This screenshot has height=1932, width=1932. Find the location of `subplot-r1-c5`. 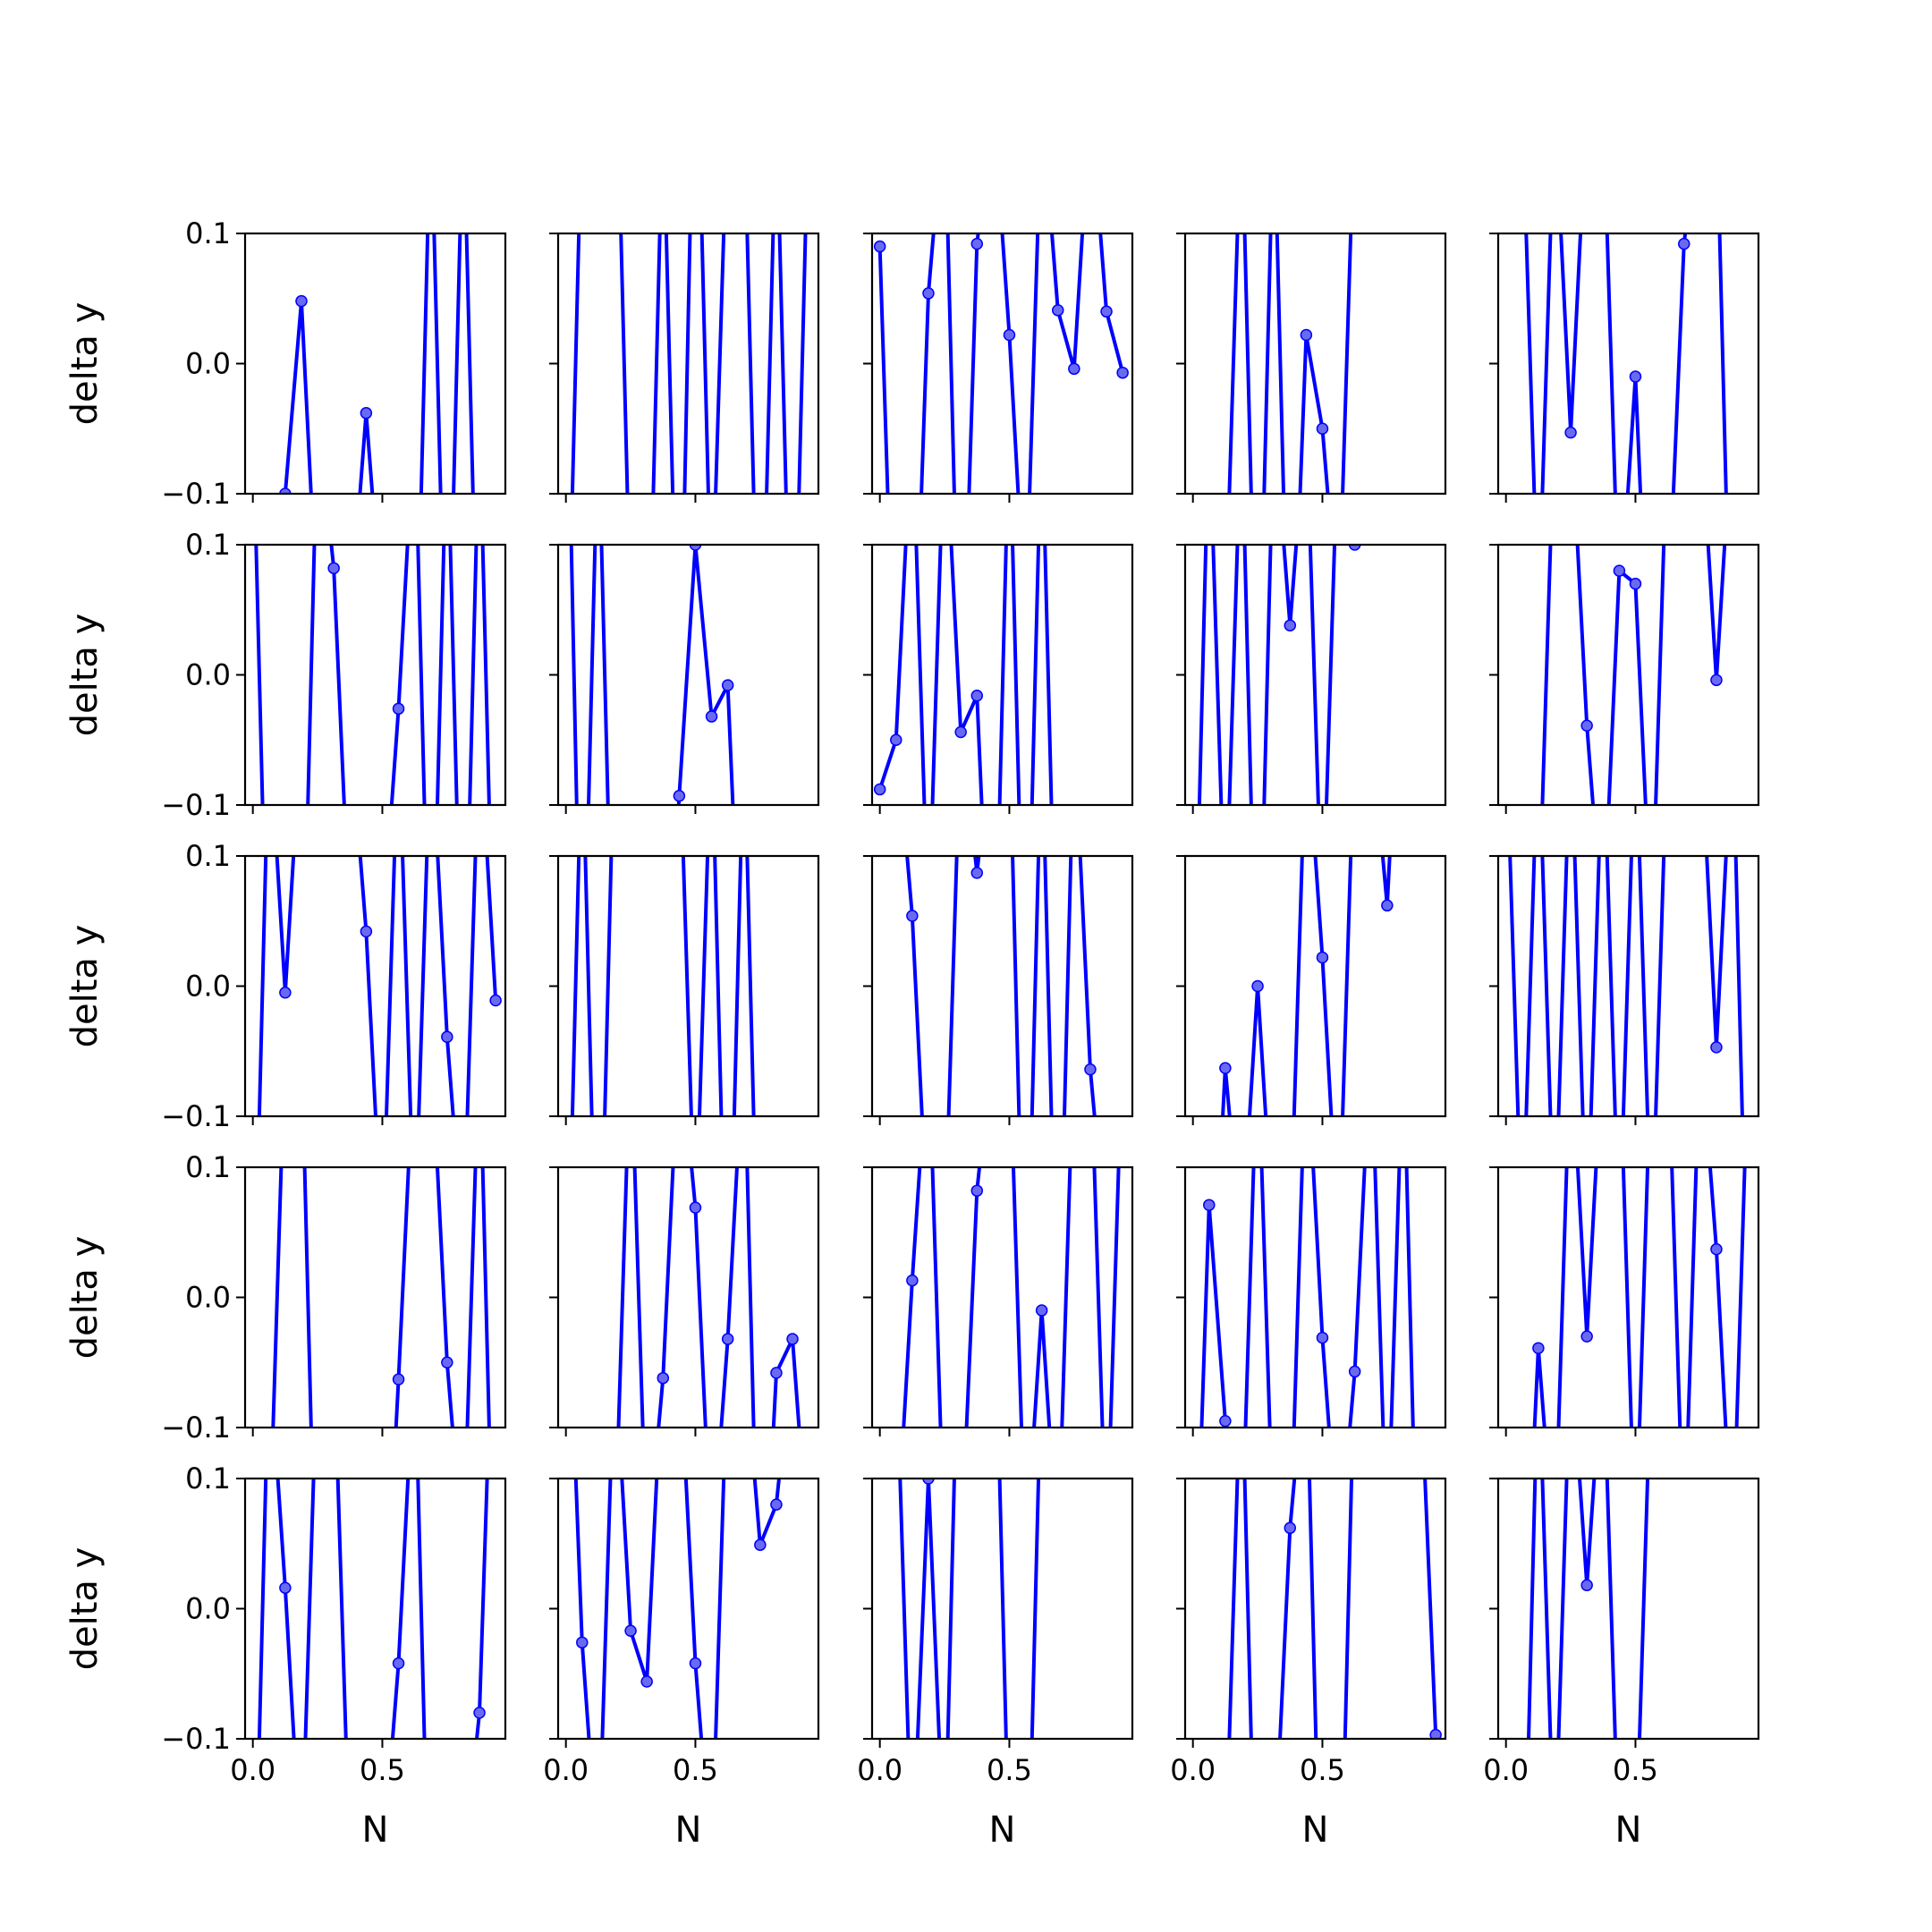

subplot-r1-c5 is located at coordinates (1624, 367).